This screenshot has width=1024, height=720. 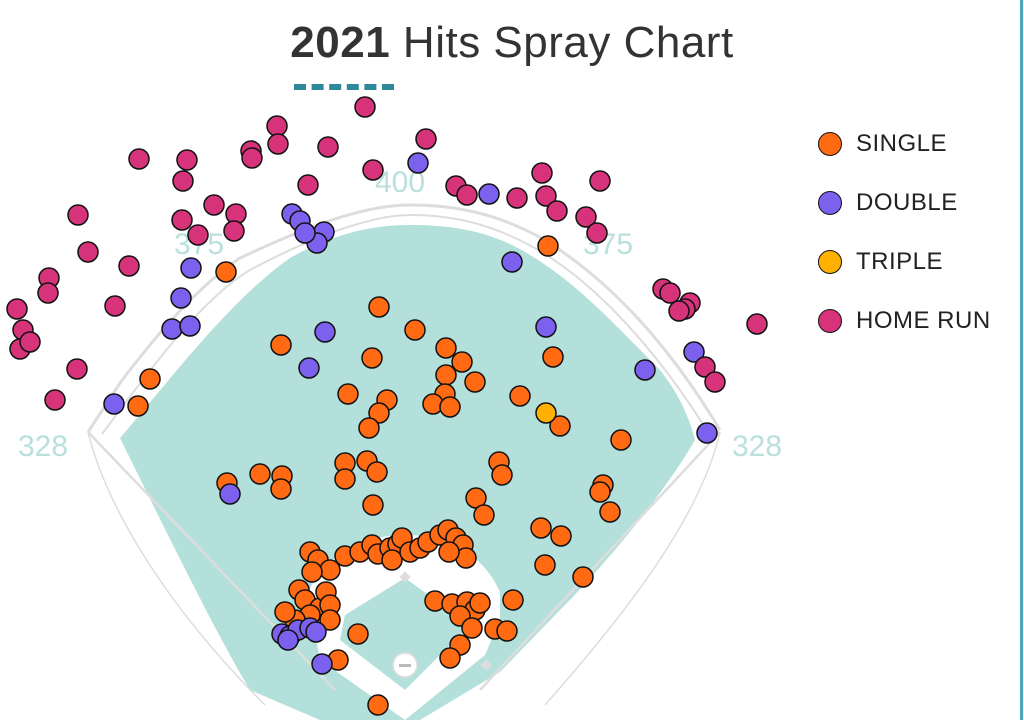 I want to click on single-swatch, so click(x=830, y=143).